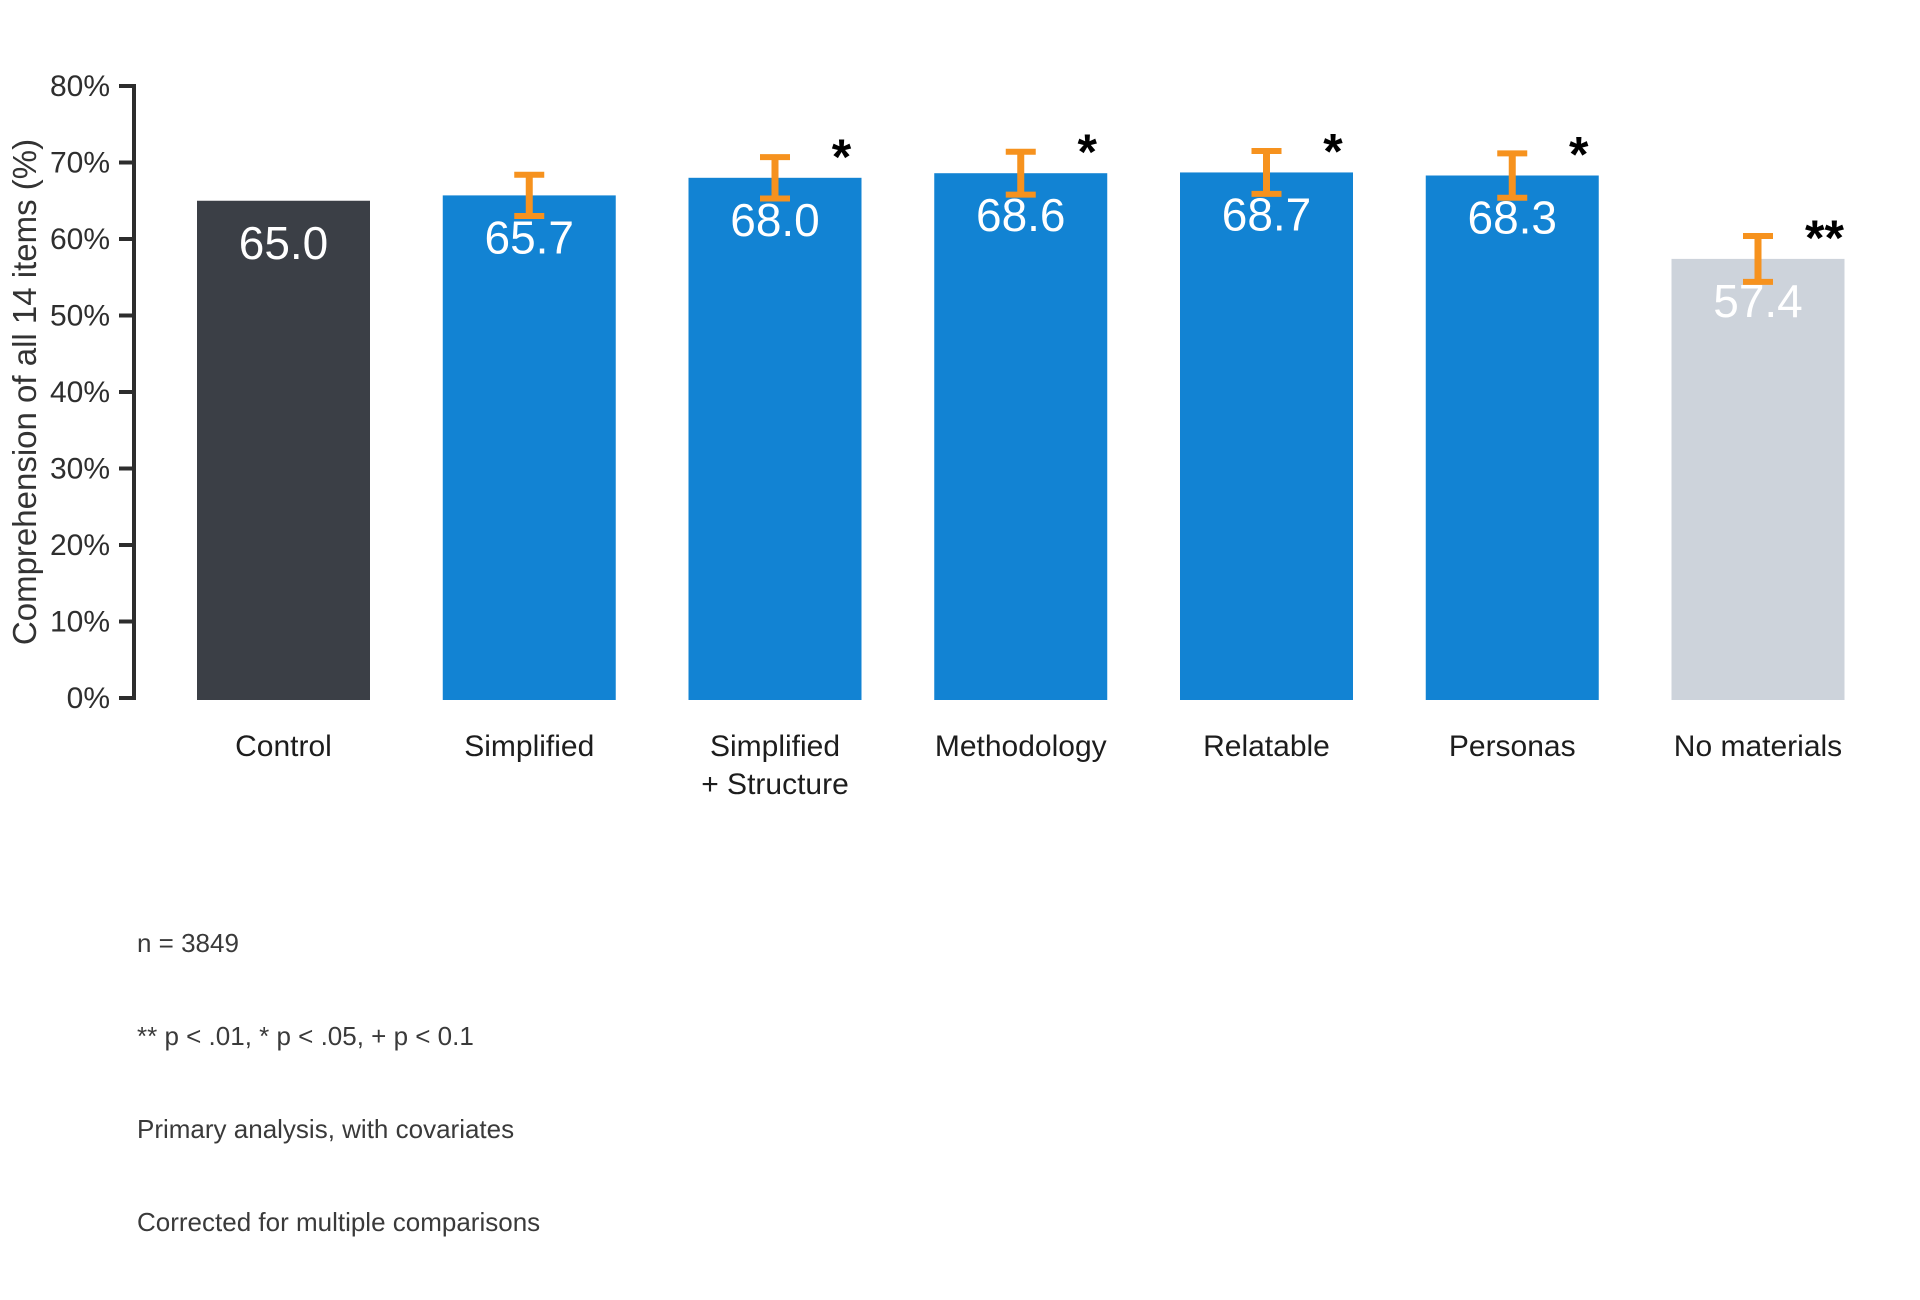 The height and width of the screenshot is (1300, 1920). I want to click on bar-value-label: 65.0, so click(284, 243).